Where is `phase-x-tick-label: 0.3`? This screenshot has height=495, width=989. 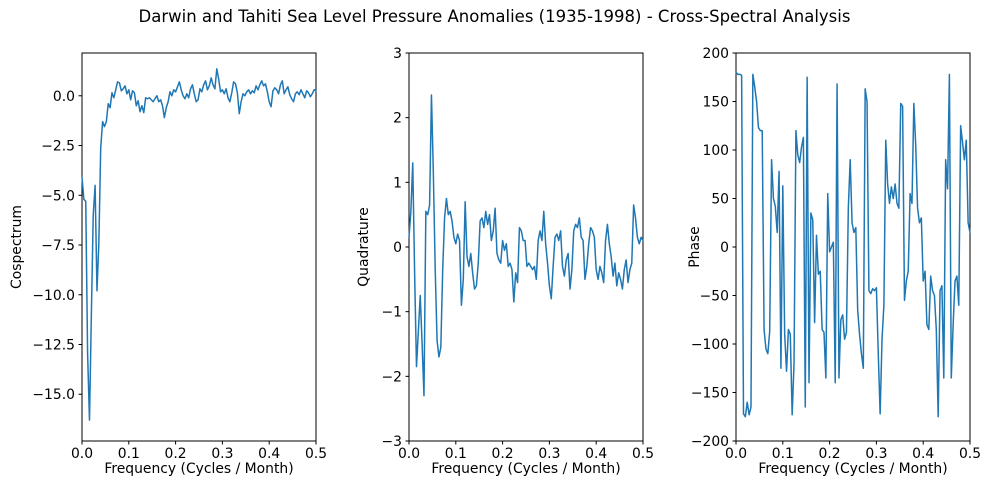 phase-x-tick-label: 0.3 is located at coordinates (876, 454).